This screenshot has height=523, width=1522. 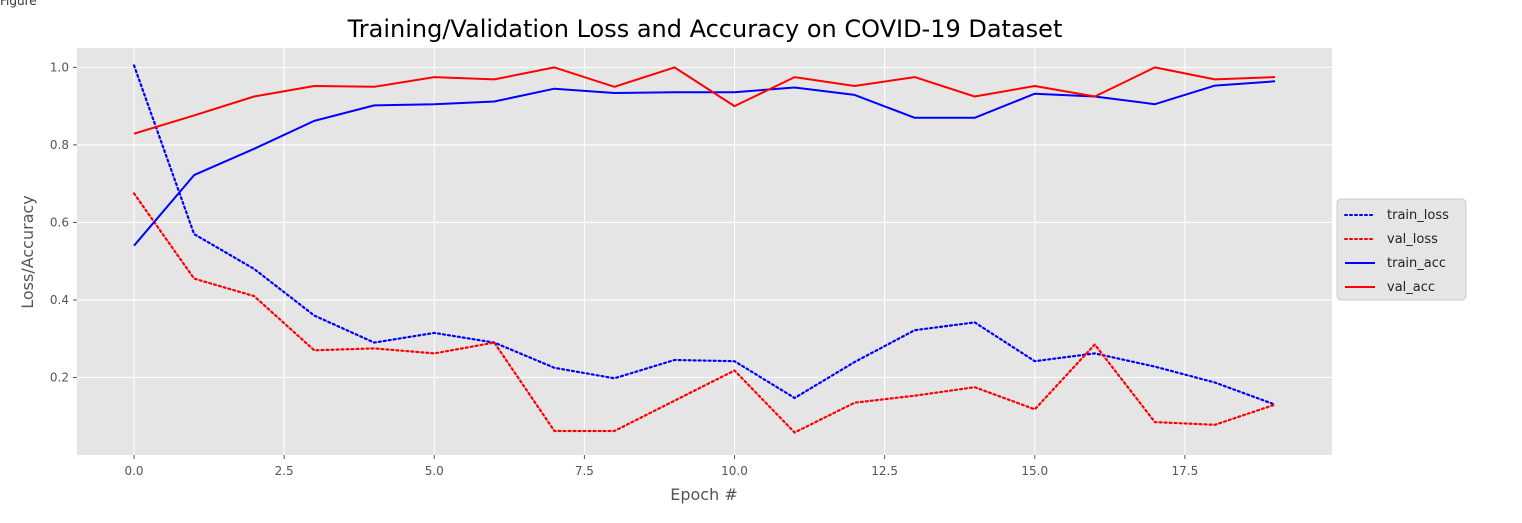 I want to click on x-tick-label: 15.0, so click(x=1034, y=471).